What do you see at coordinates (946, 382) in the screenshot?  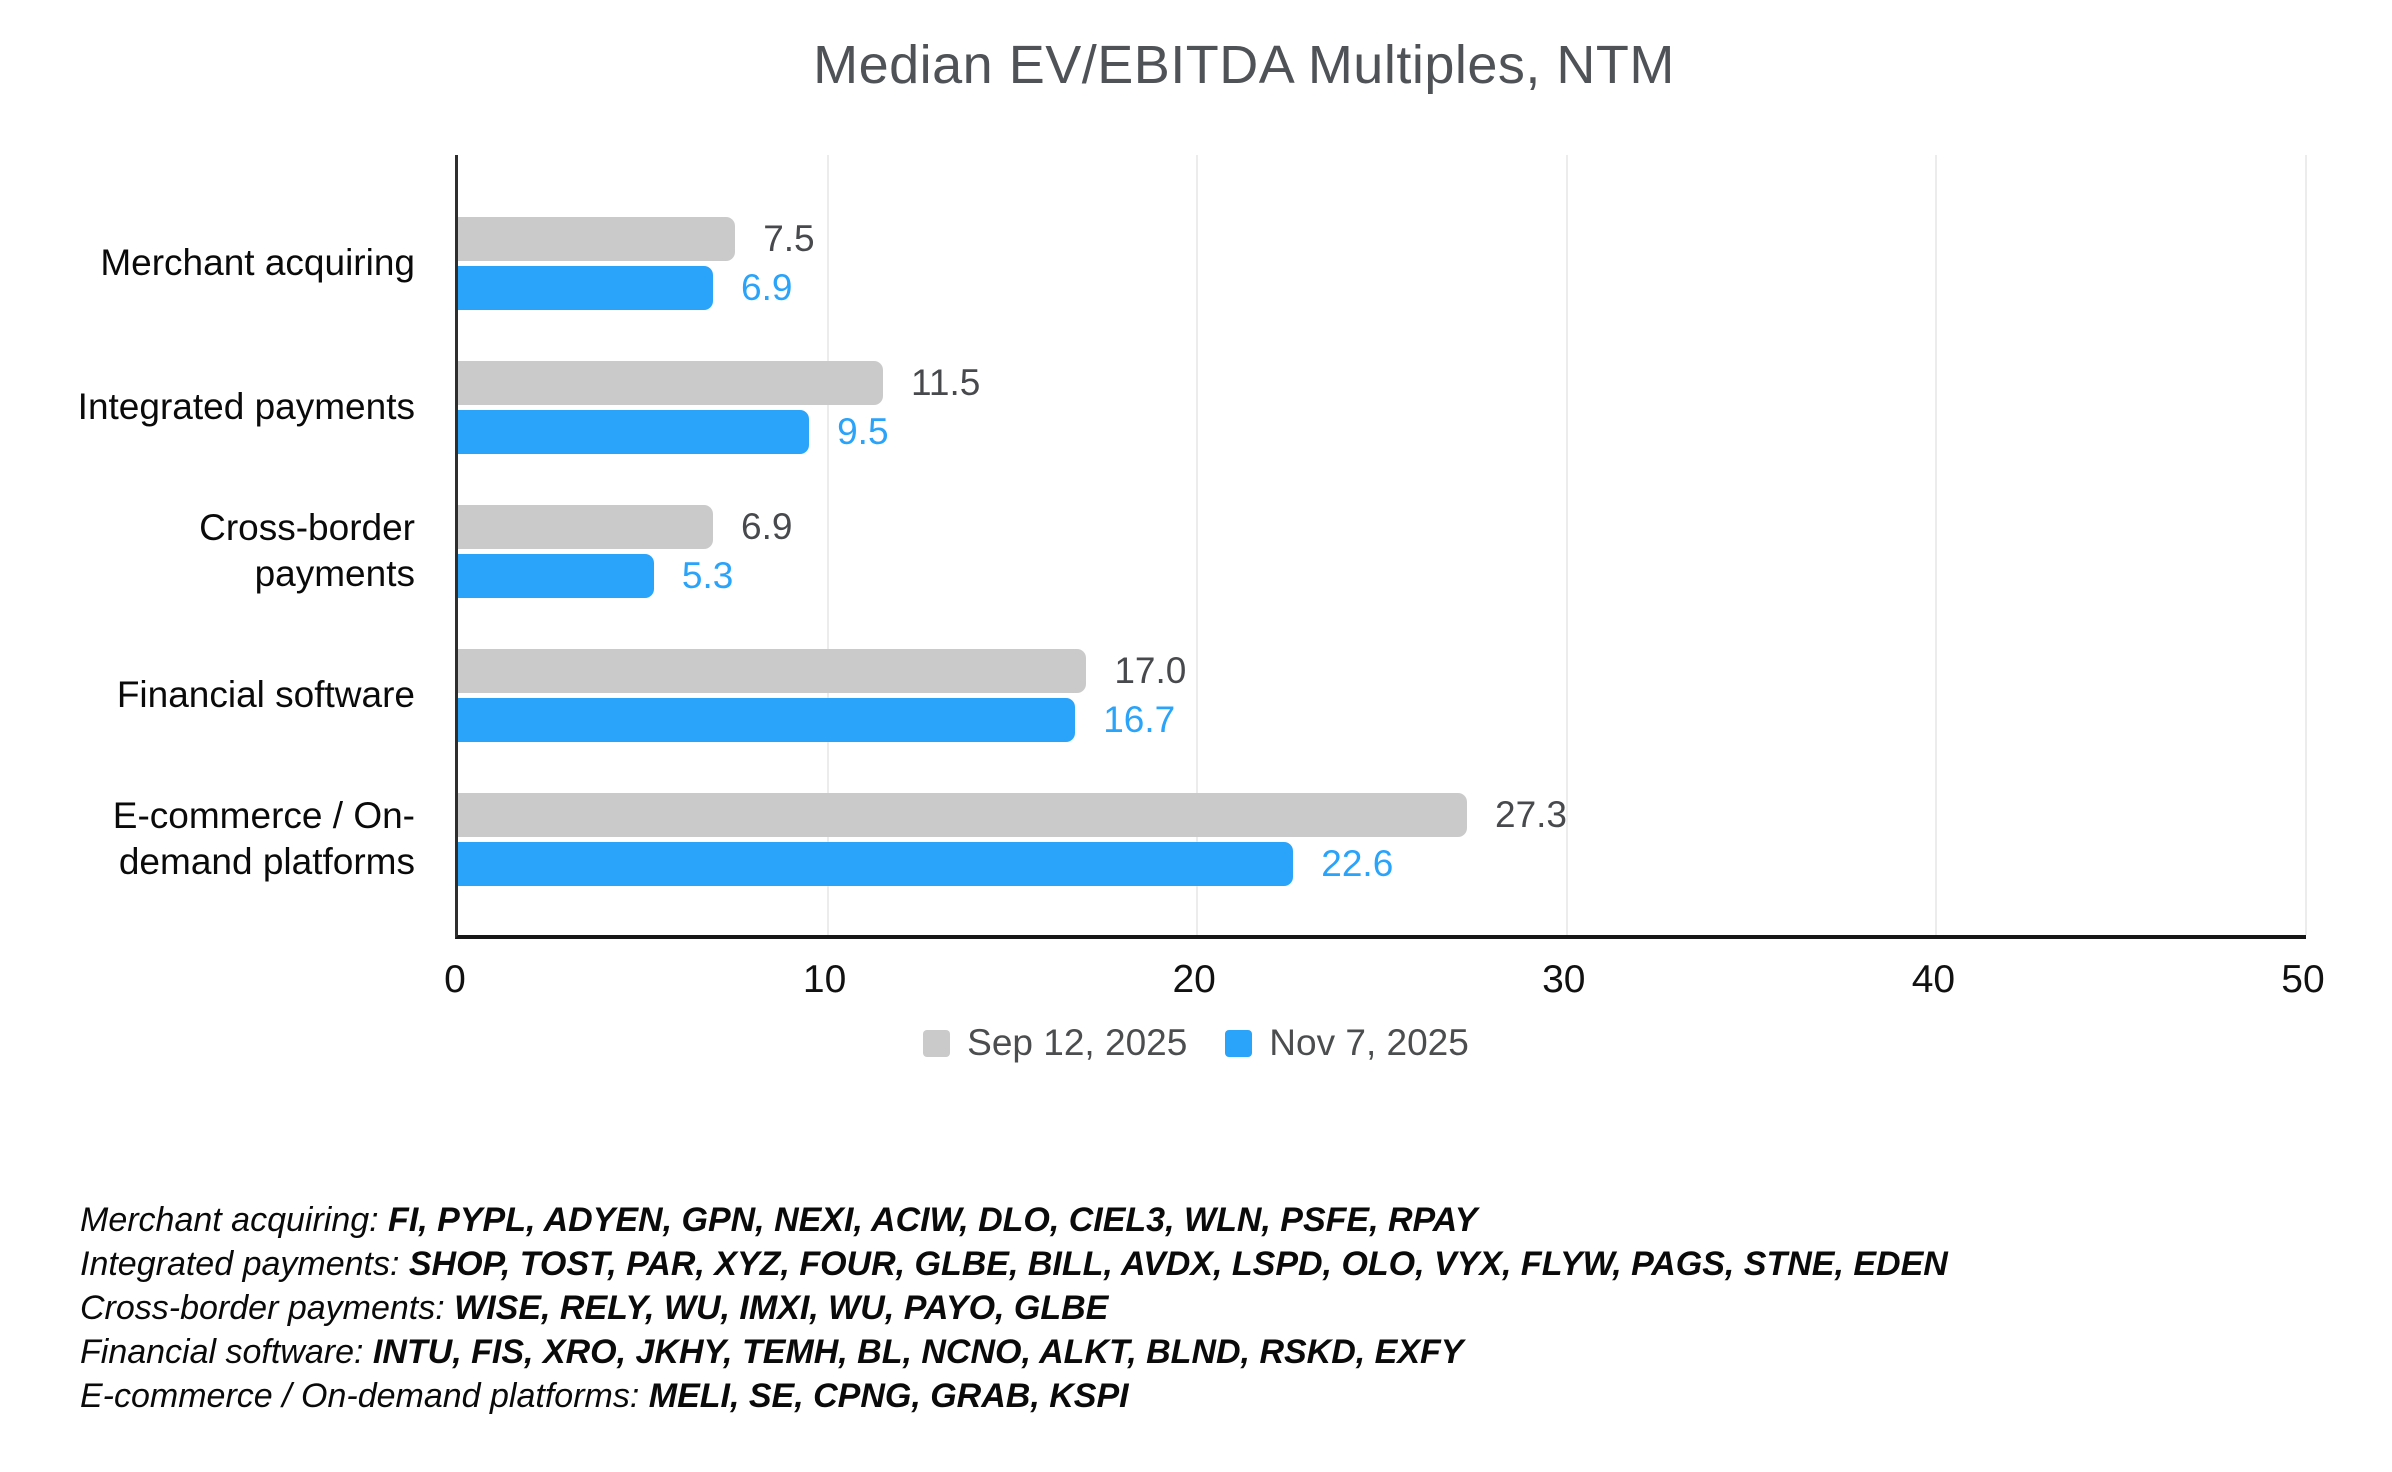 I see `bar-value-label: 11.5` at bounding box center [946, 382].